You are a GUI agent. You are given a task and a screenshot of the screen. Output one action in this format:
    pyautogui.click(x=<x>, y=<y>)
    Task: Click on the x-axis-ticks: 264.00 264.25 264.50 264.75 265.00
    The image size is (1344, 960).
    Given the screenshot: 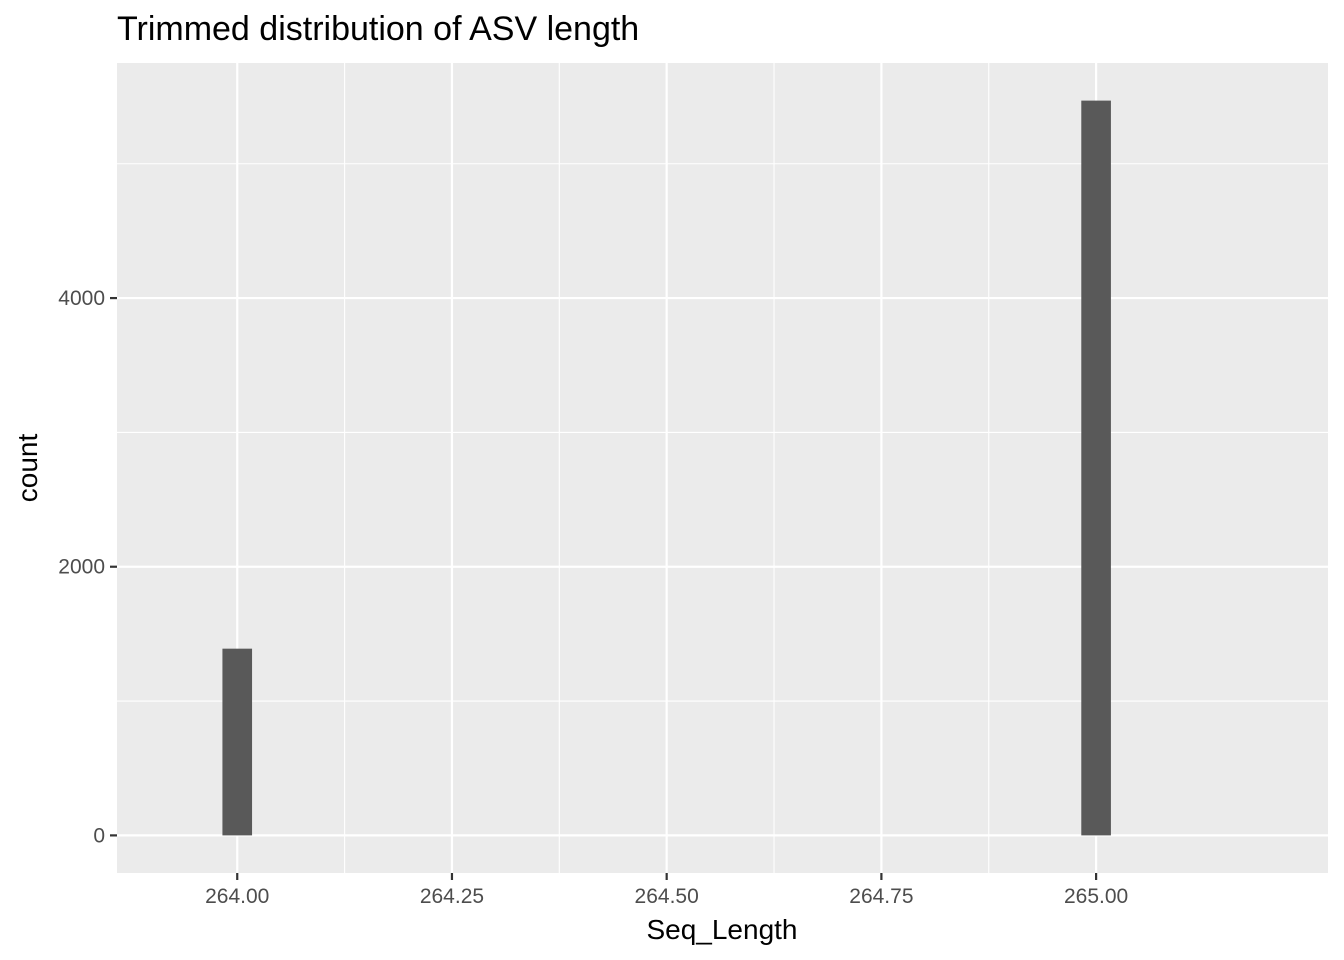 What is the action you would take?
    pyautogui.click(x=666, y=890)
    